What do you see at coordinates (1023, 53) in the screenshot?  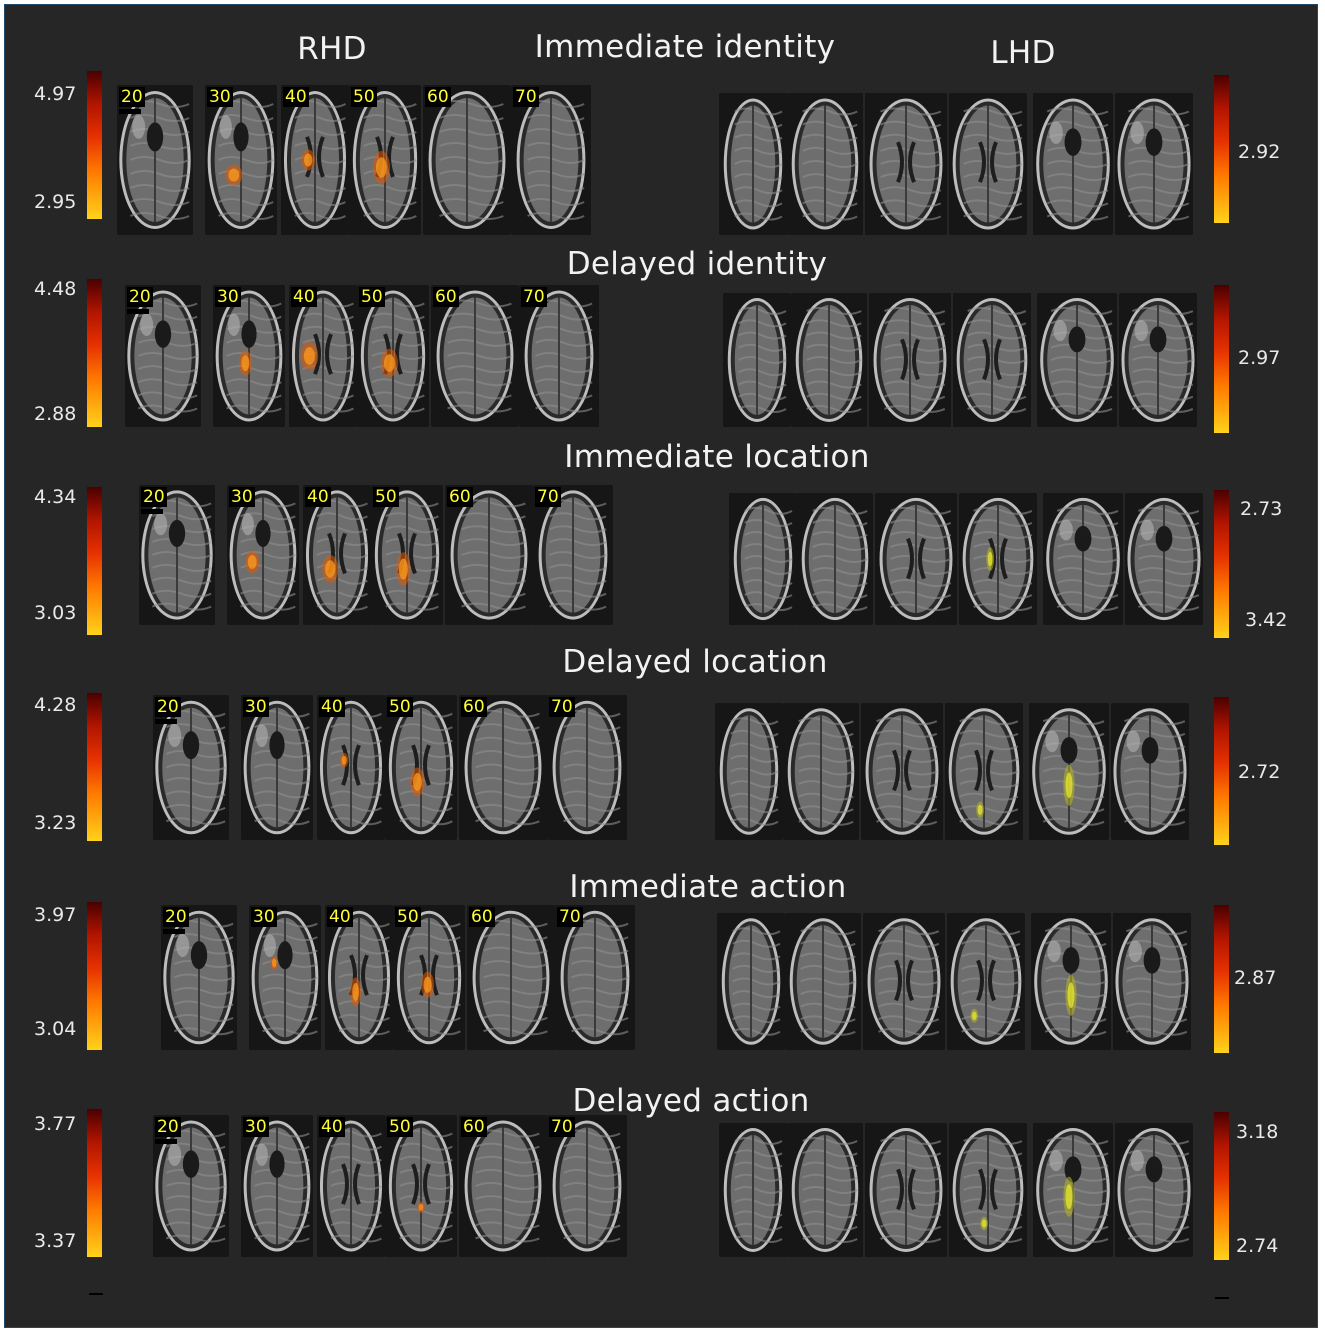 I see `lhd-label: LHD` at bounding box center [1023, 53].